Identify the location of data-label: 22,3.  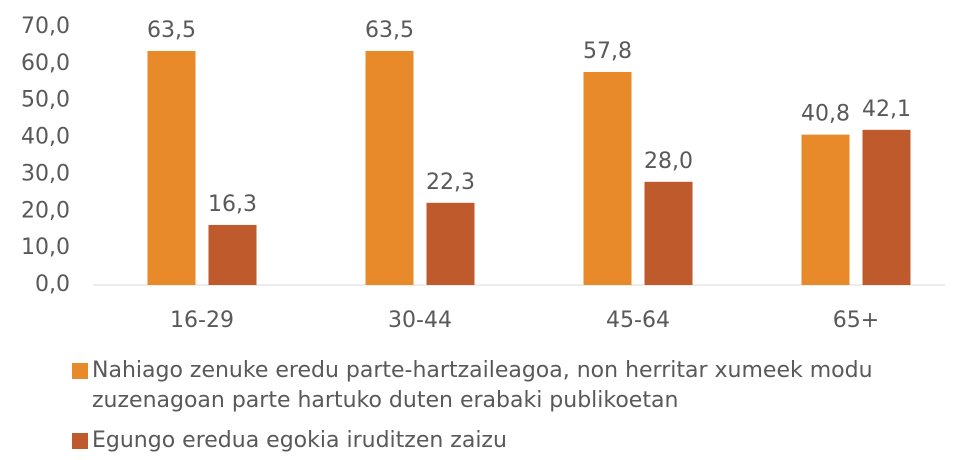
(450, 182).